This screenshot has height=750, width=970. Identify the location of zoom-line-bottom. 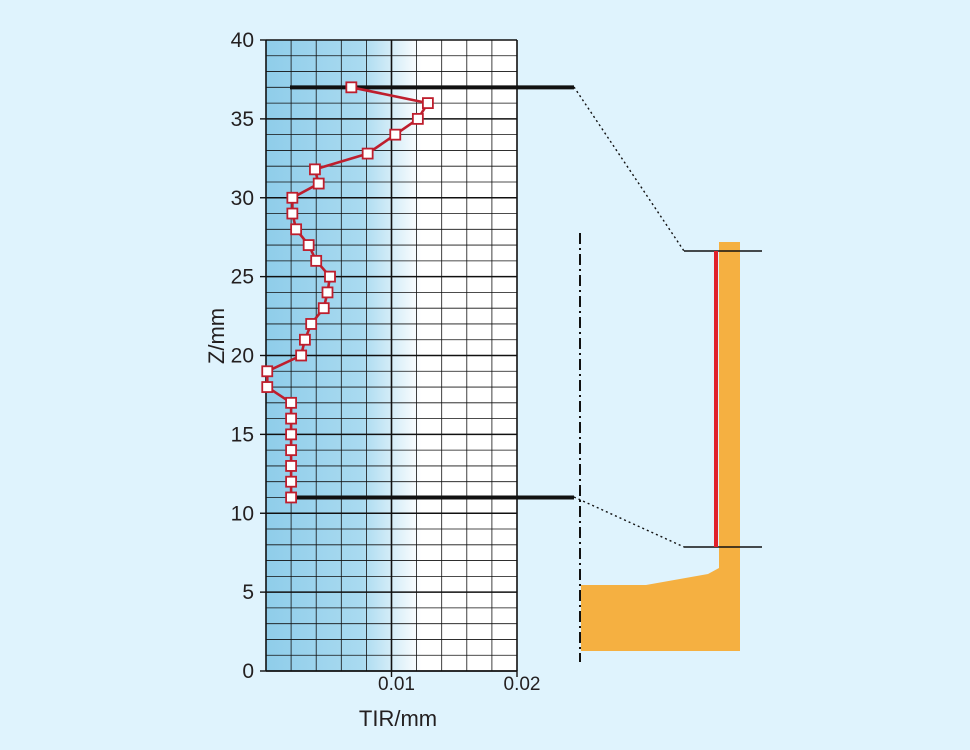
(629, 522).